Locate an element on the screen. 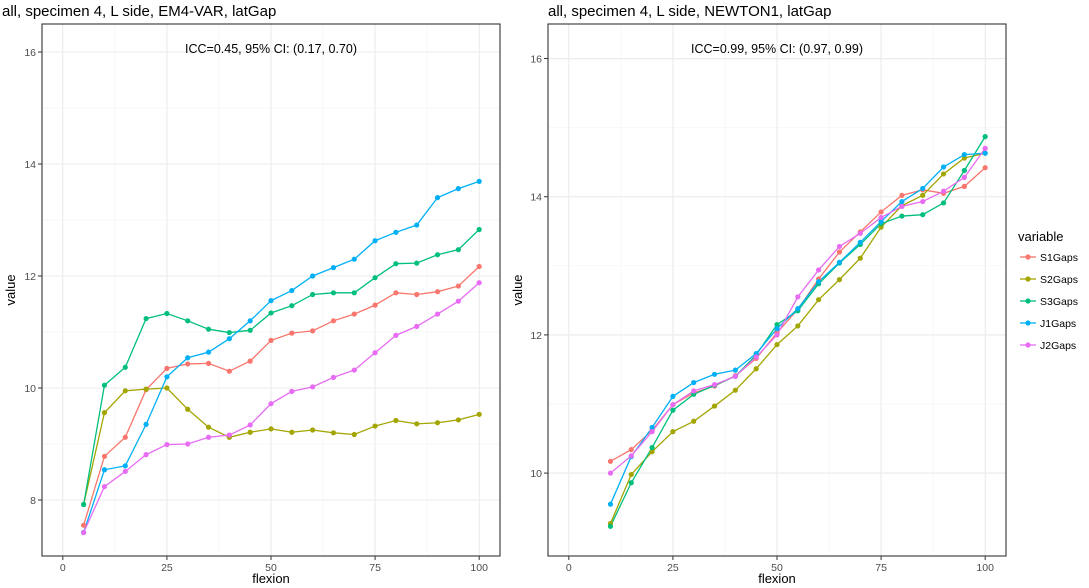 The height and width of the screenshot is (588, 1089). left-y-tick-label: 12 is located at coordinates (30, 277).